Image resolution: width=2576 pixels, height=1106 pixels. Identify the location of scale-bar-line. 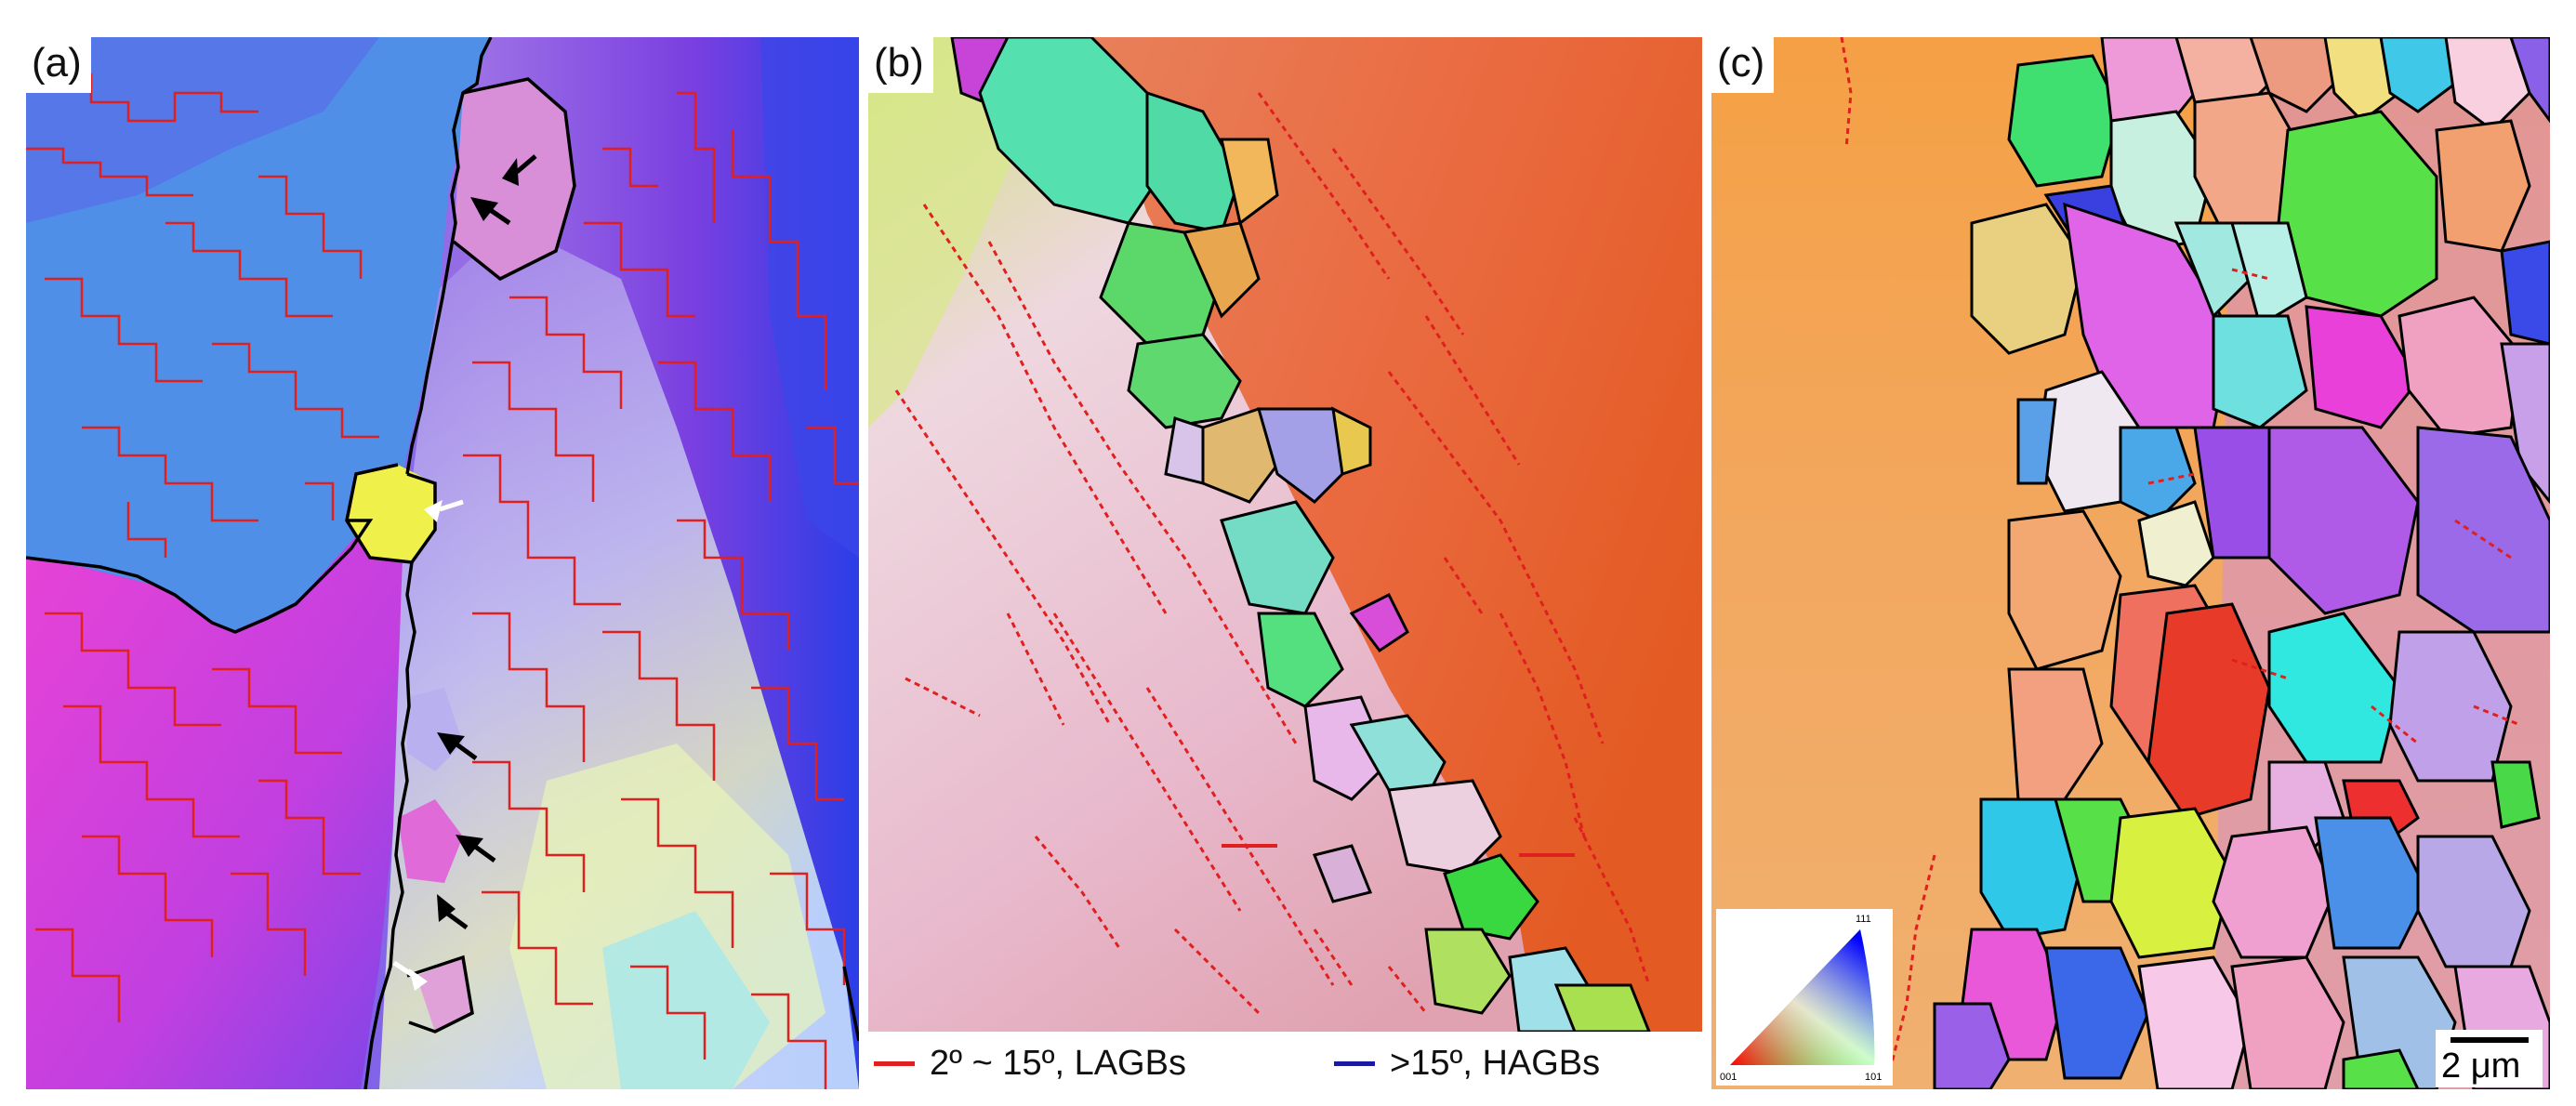
(2490, 1040).